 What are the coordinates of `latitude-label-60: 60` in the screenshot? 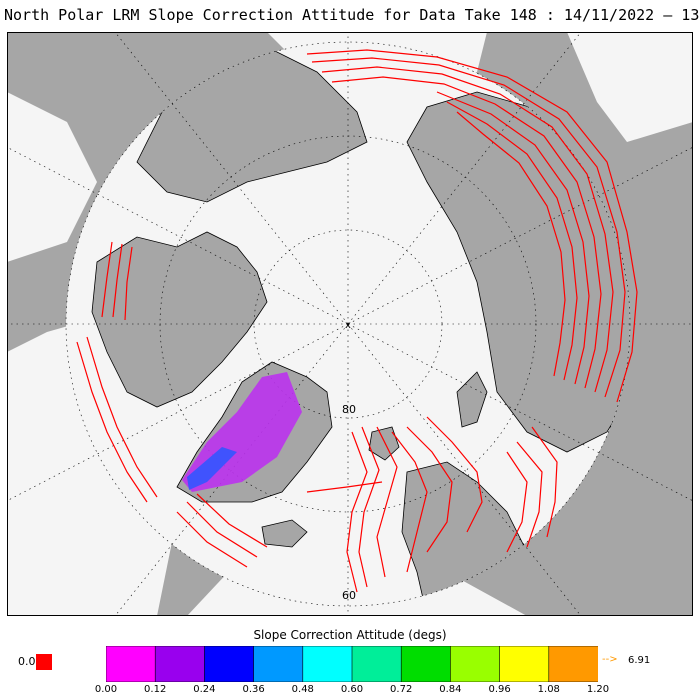 It's located at (349, 595).